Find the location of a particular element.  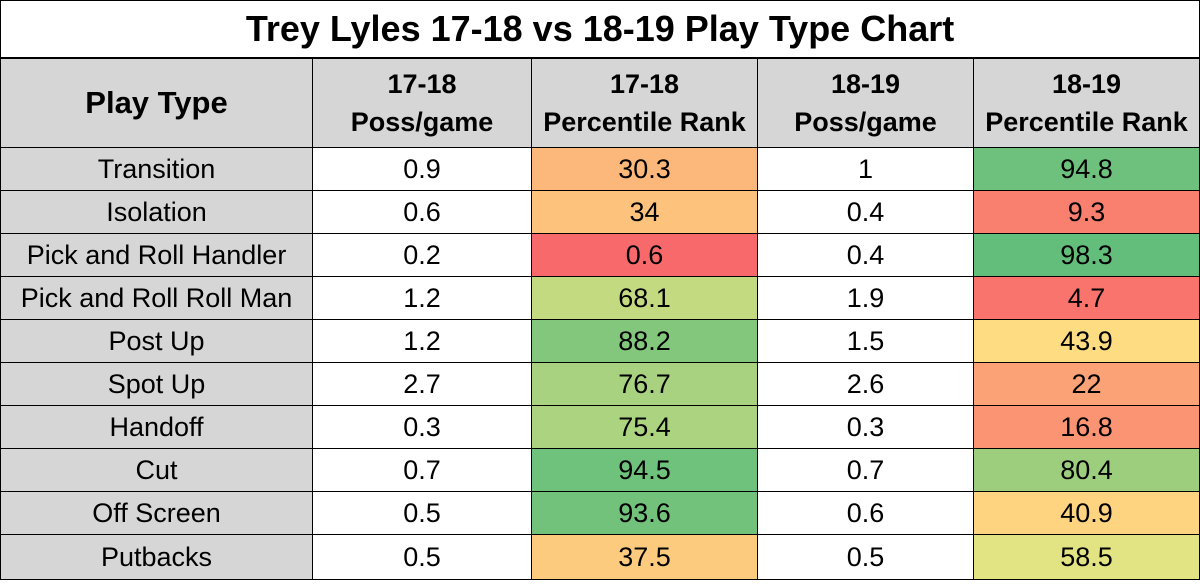

poss-1819-cell: 0.3 is located at coordinates (865, 427).